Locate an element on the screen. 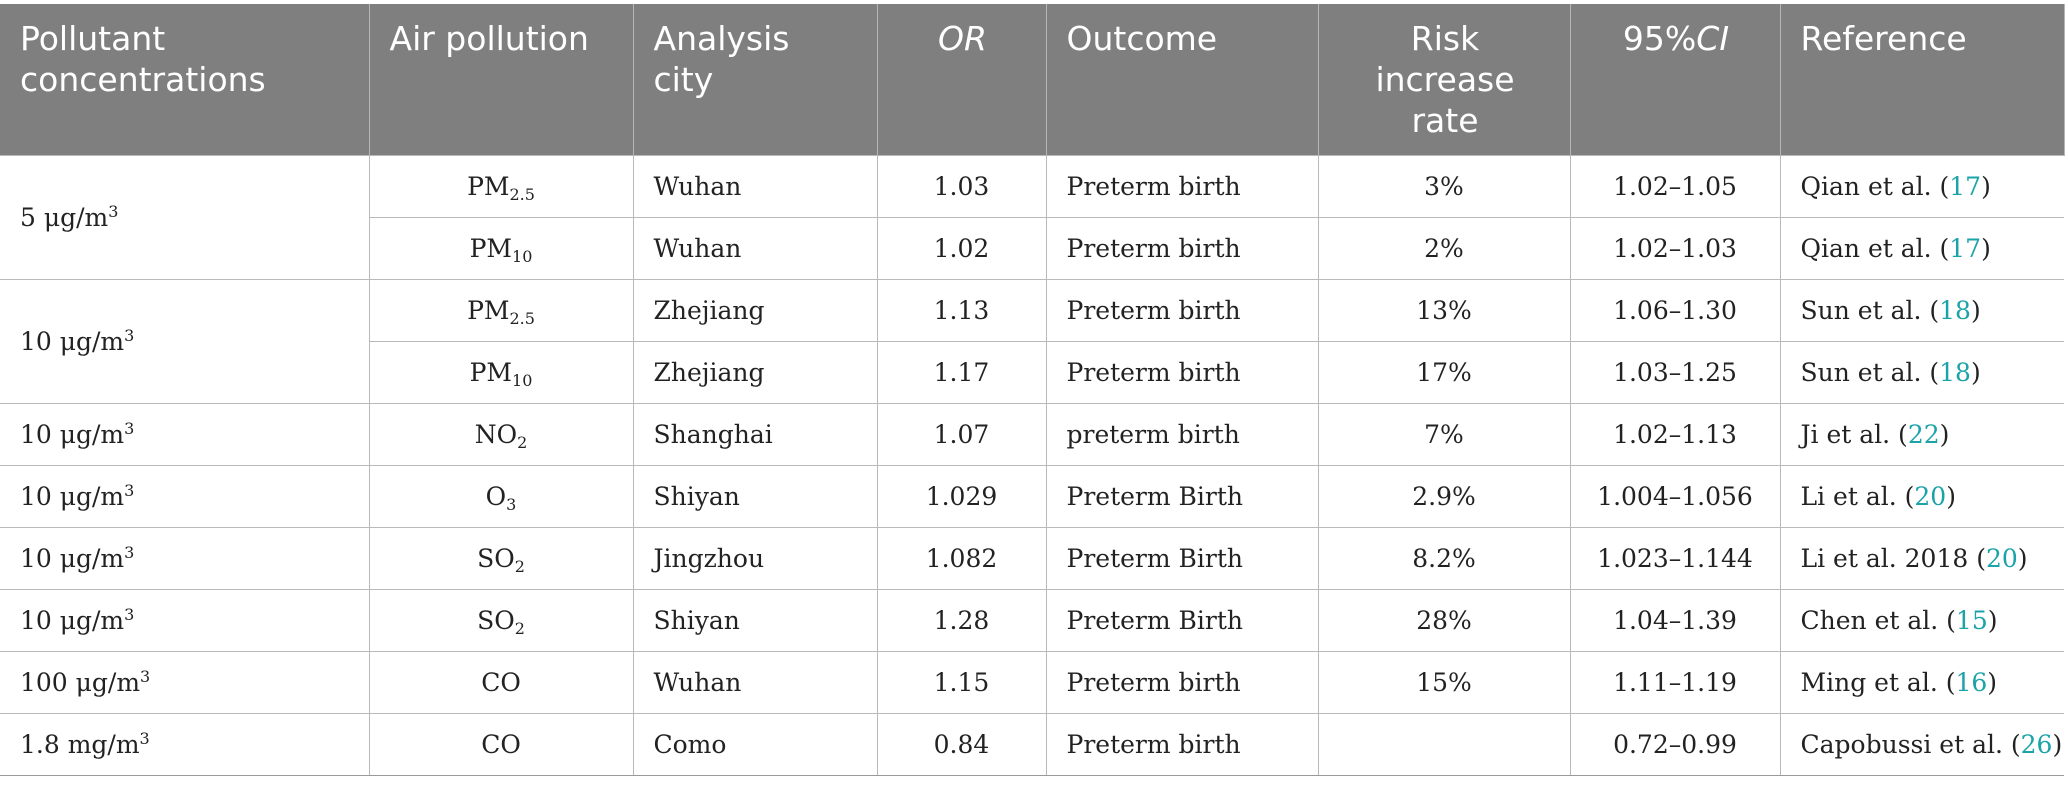 The width and height of the screenshot is (2068, 792). reference-link: 22 is located at coordinates (1923, 434).